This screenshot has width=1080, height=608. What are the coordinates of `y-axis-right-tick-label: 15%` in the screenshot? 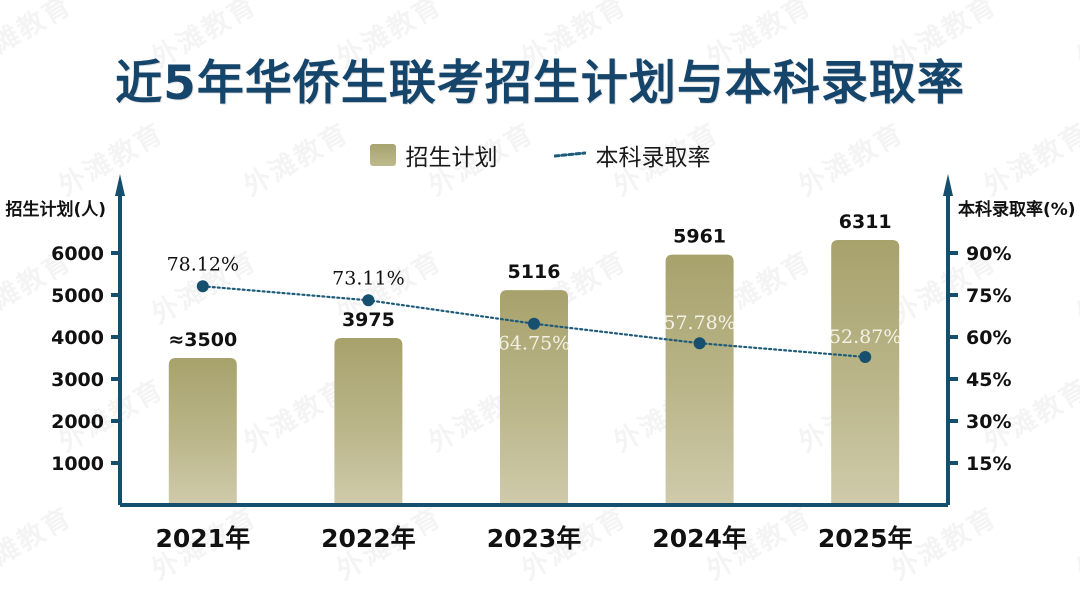 It's located at (988, 464).